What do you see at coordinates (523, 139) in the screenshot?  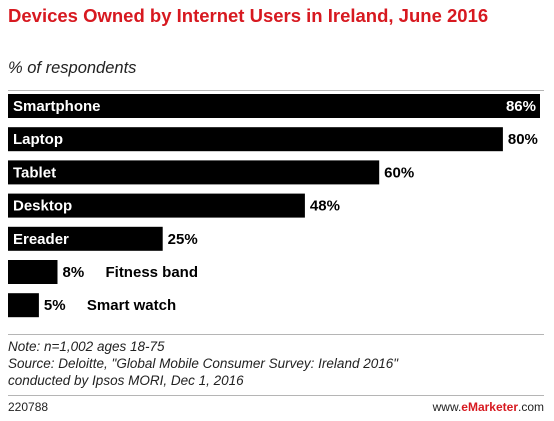 I see `value-label-laptop: 80%` at bounding box center [523, 139].